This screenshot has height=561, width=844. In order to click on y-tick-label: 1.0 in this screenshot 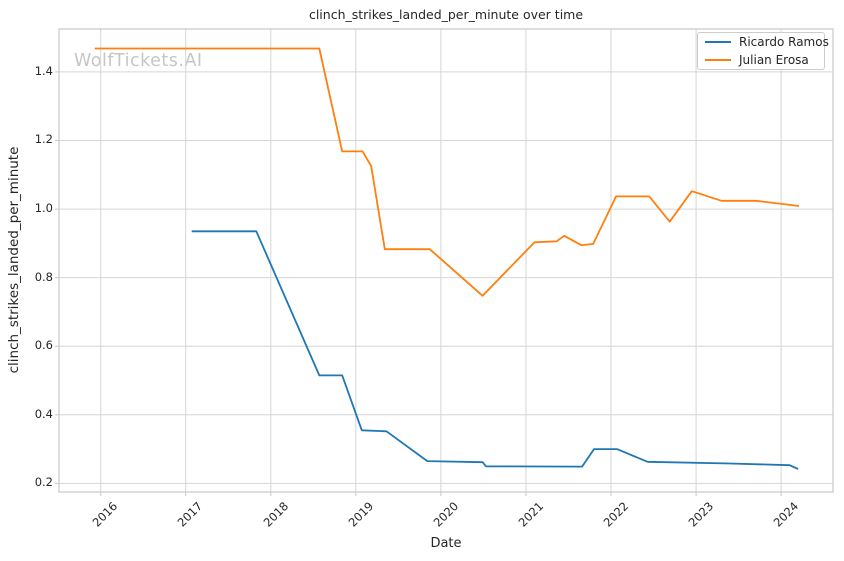, I will do `click(43, 208)`.